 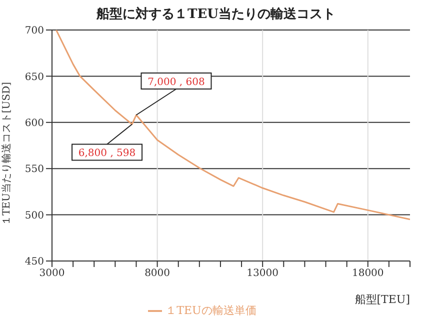 I want to click on annotation: 6,800 , 598, so click(x=107, y=154).